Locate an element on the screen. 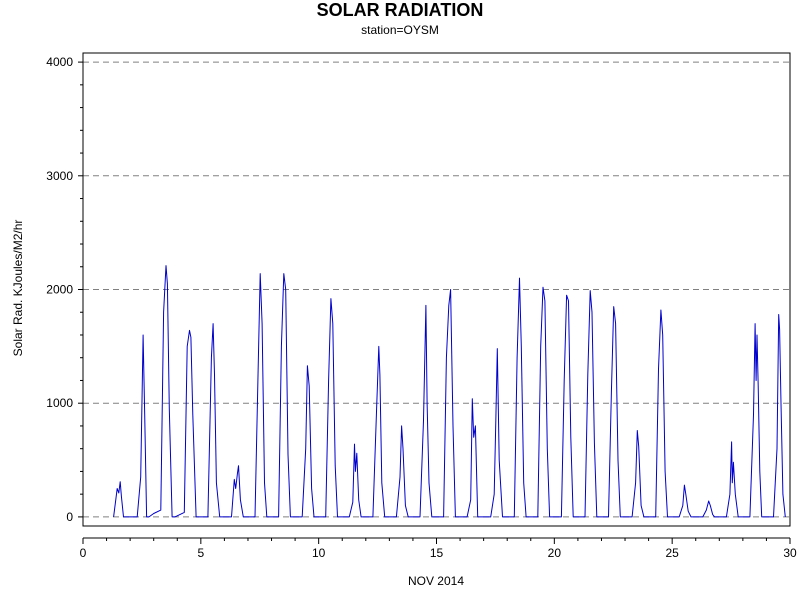  x-tick-label: 5 is located at coordinates (200, 553).